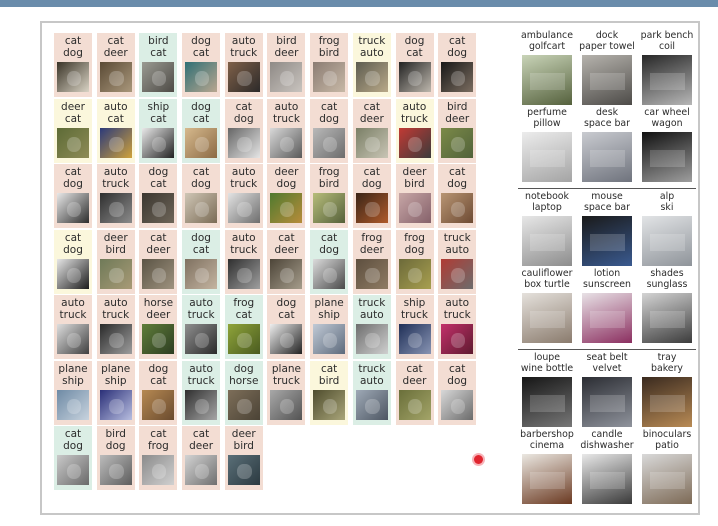  Describe the element at coordinates (201, 130) in the screenshot. I see `grid-cell: dog cat` at that location.